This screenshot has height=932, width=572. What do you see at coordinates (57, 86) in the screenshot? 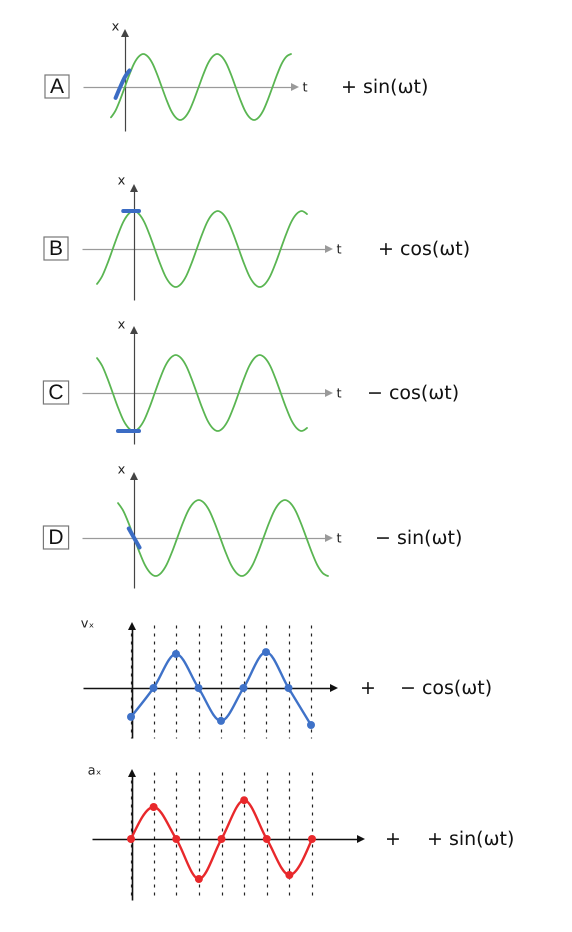
I see `text: A` at bounding box center [57, 86].